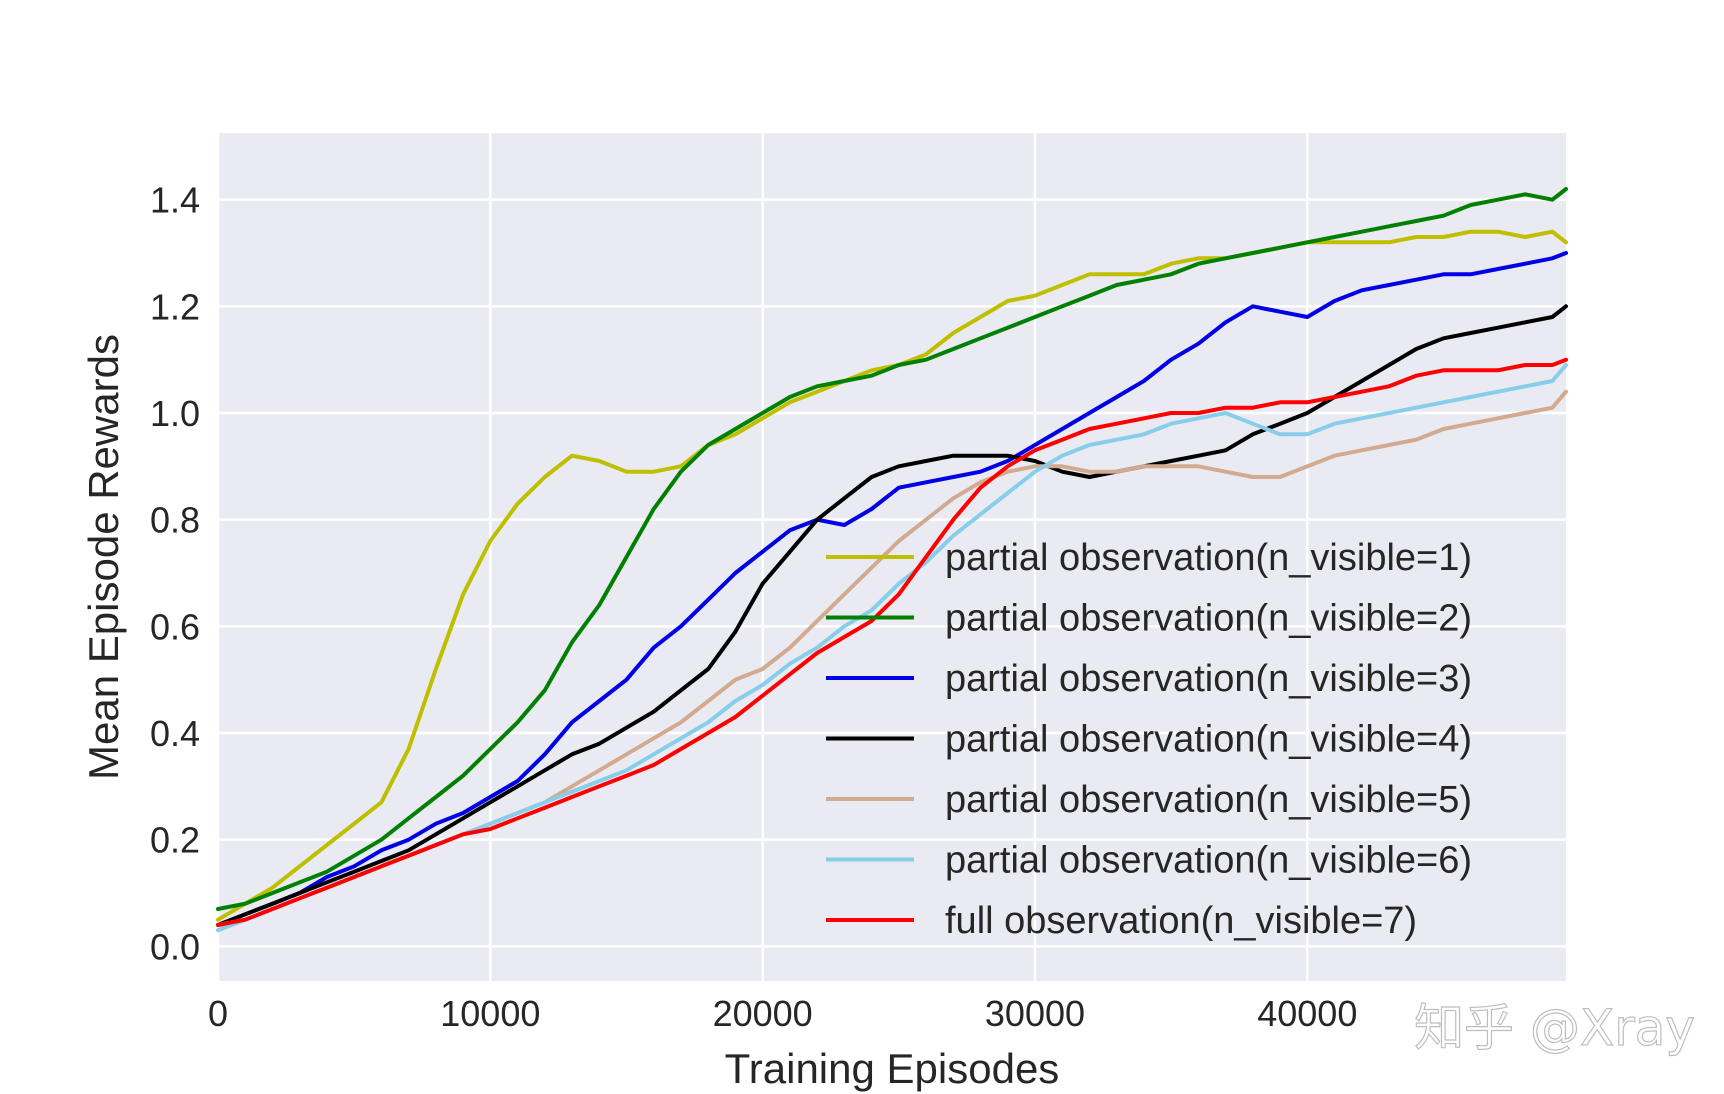  What do you see at coordinates (1208, 679) in the screenshot?
I see `legend-label: partial observation(n_visible=3)` at bounding box center [1208, 679].